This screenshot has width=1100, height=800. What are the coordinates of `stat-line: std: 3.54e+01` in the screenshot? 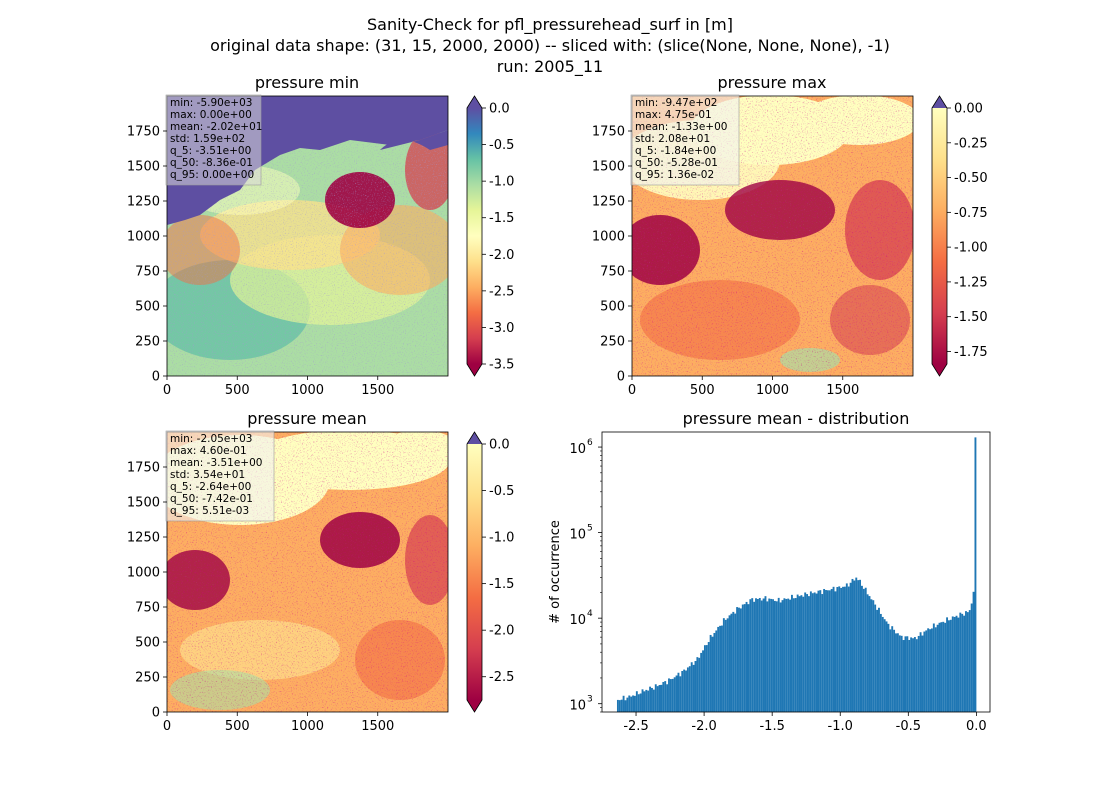 It's located at (207, 475).